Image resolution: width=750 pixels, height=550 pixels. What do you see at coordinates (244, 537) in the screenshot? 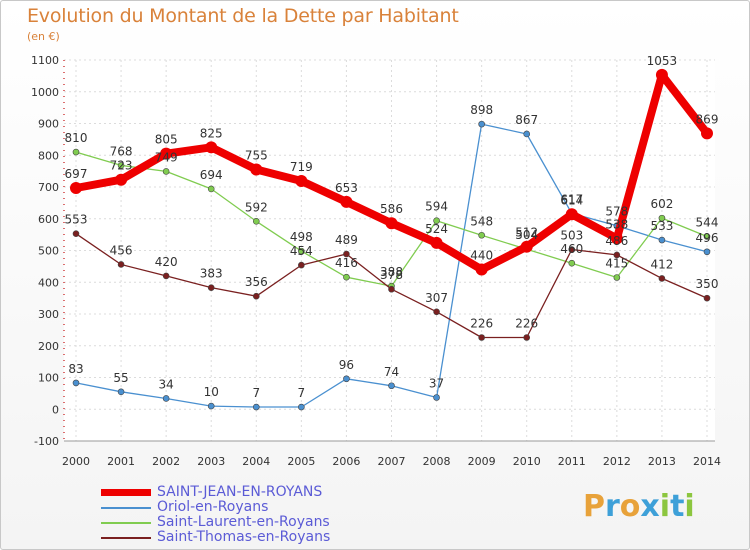
I see `legend-label: Saint-Thomas-en-Royans` at bounding box center [244, 537].